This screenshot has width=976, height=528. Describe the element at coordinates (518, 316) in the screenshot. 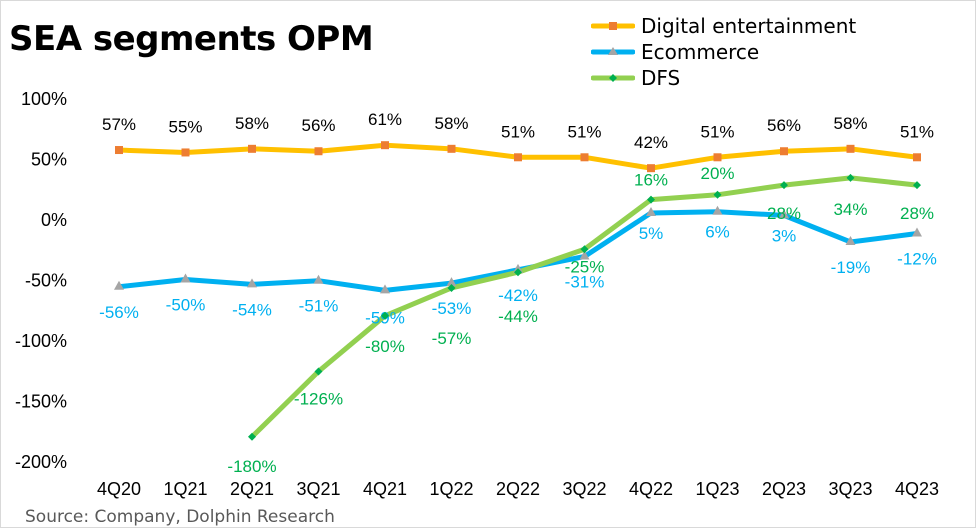

I see `data-label-dfs: -44%` at that location.